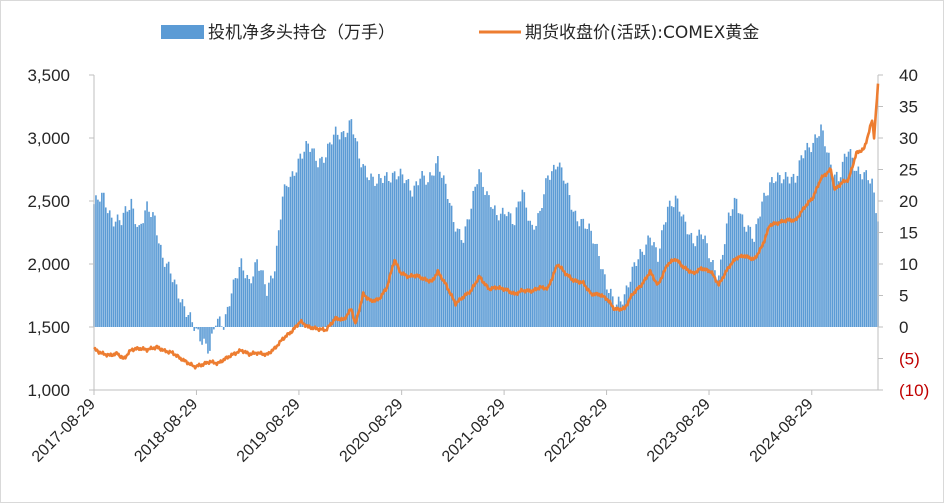 The height and width of the screenshot is (504, 944). Describe the element at coordinates (903, 327) in the screenshot. I see `y-right-tick-label: 0` at that location.